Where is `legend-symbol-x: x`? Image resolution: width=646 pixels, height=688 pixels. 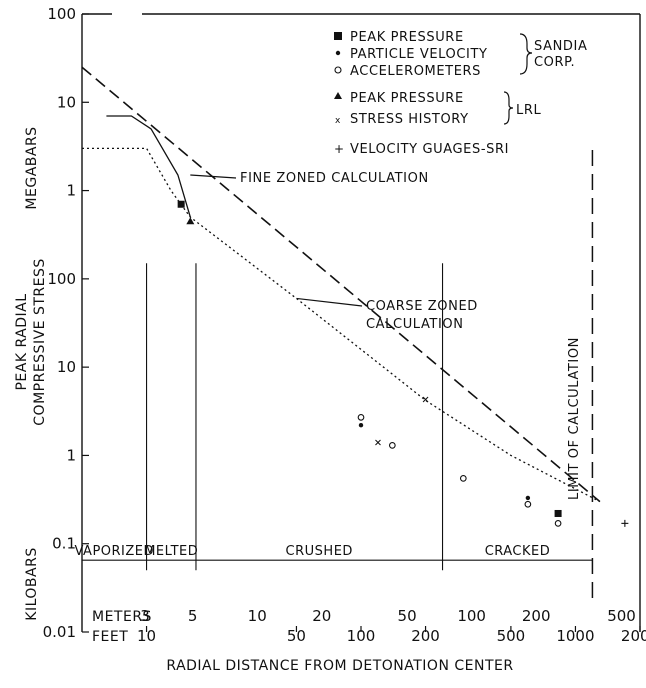 legend-symbol-x: x is located at coordinates (338, 121).